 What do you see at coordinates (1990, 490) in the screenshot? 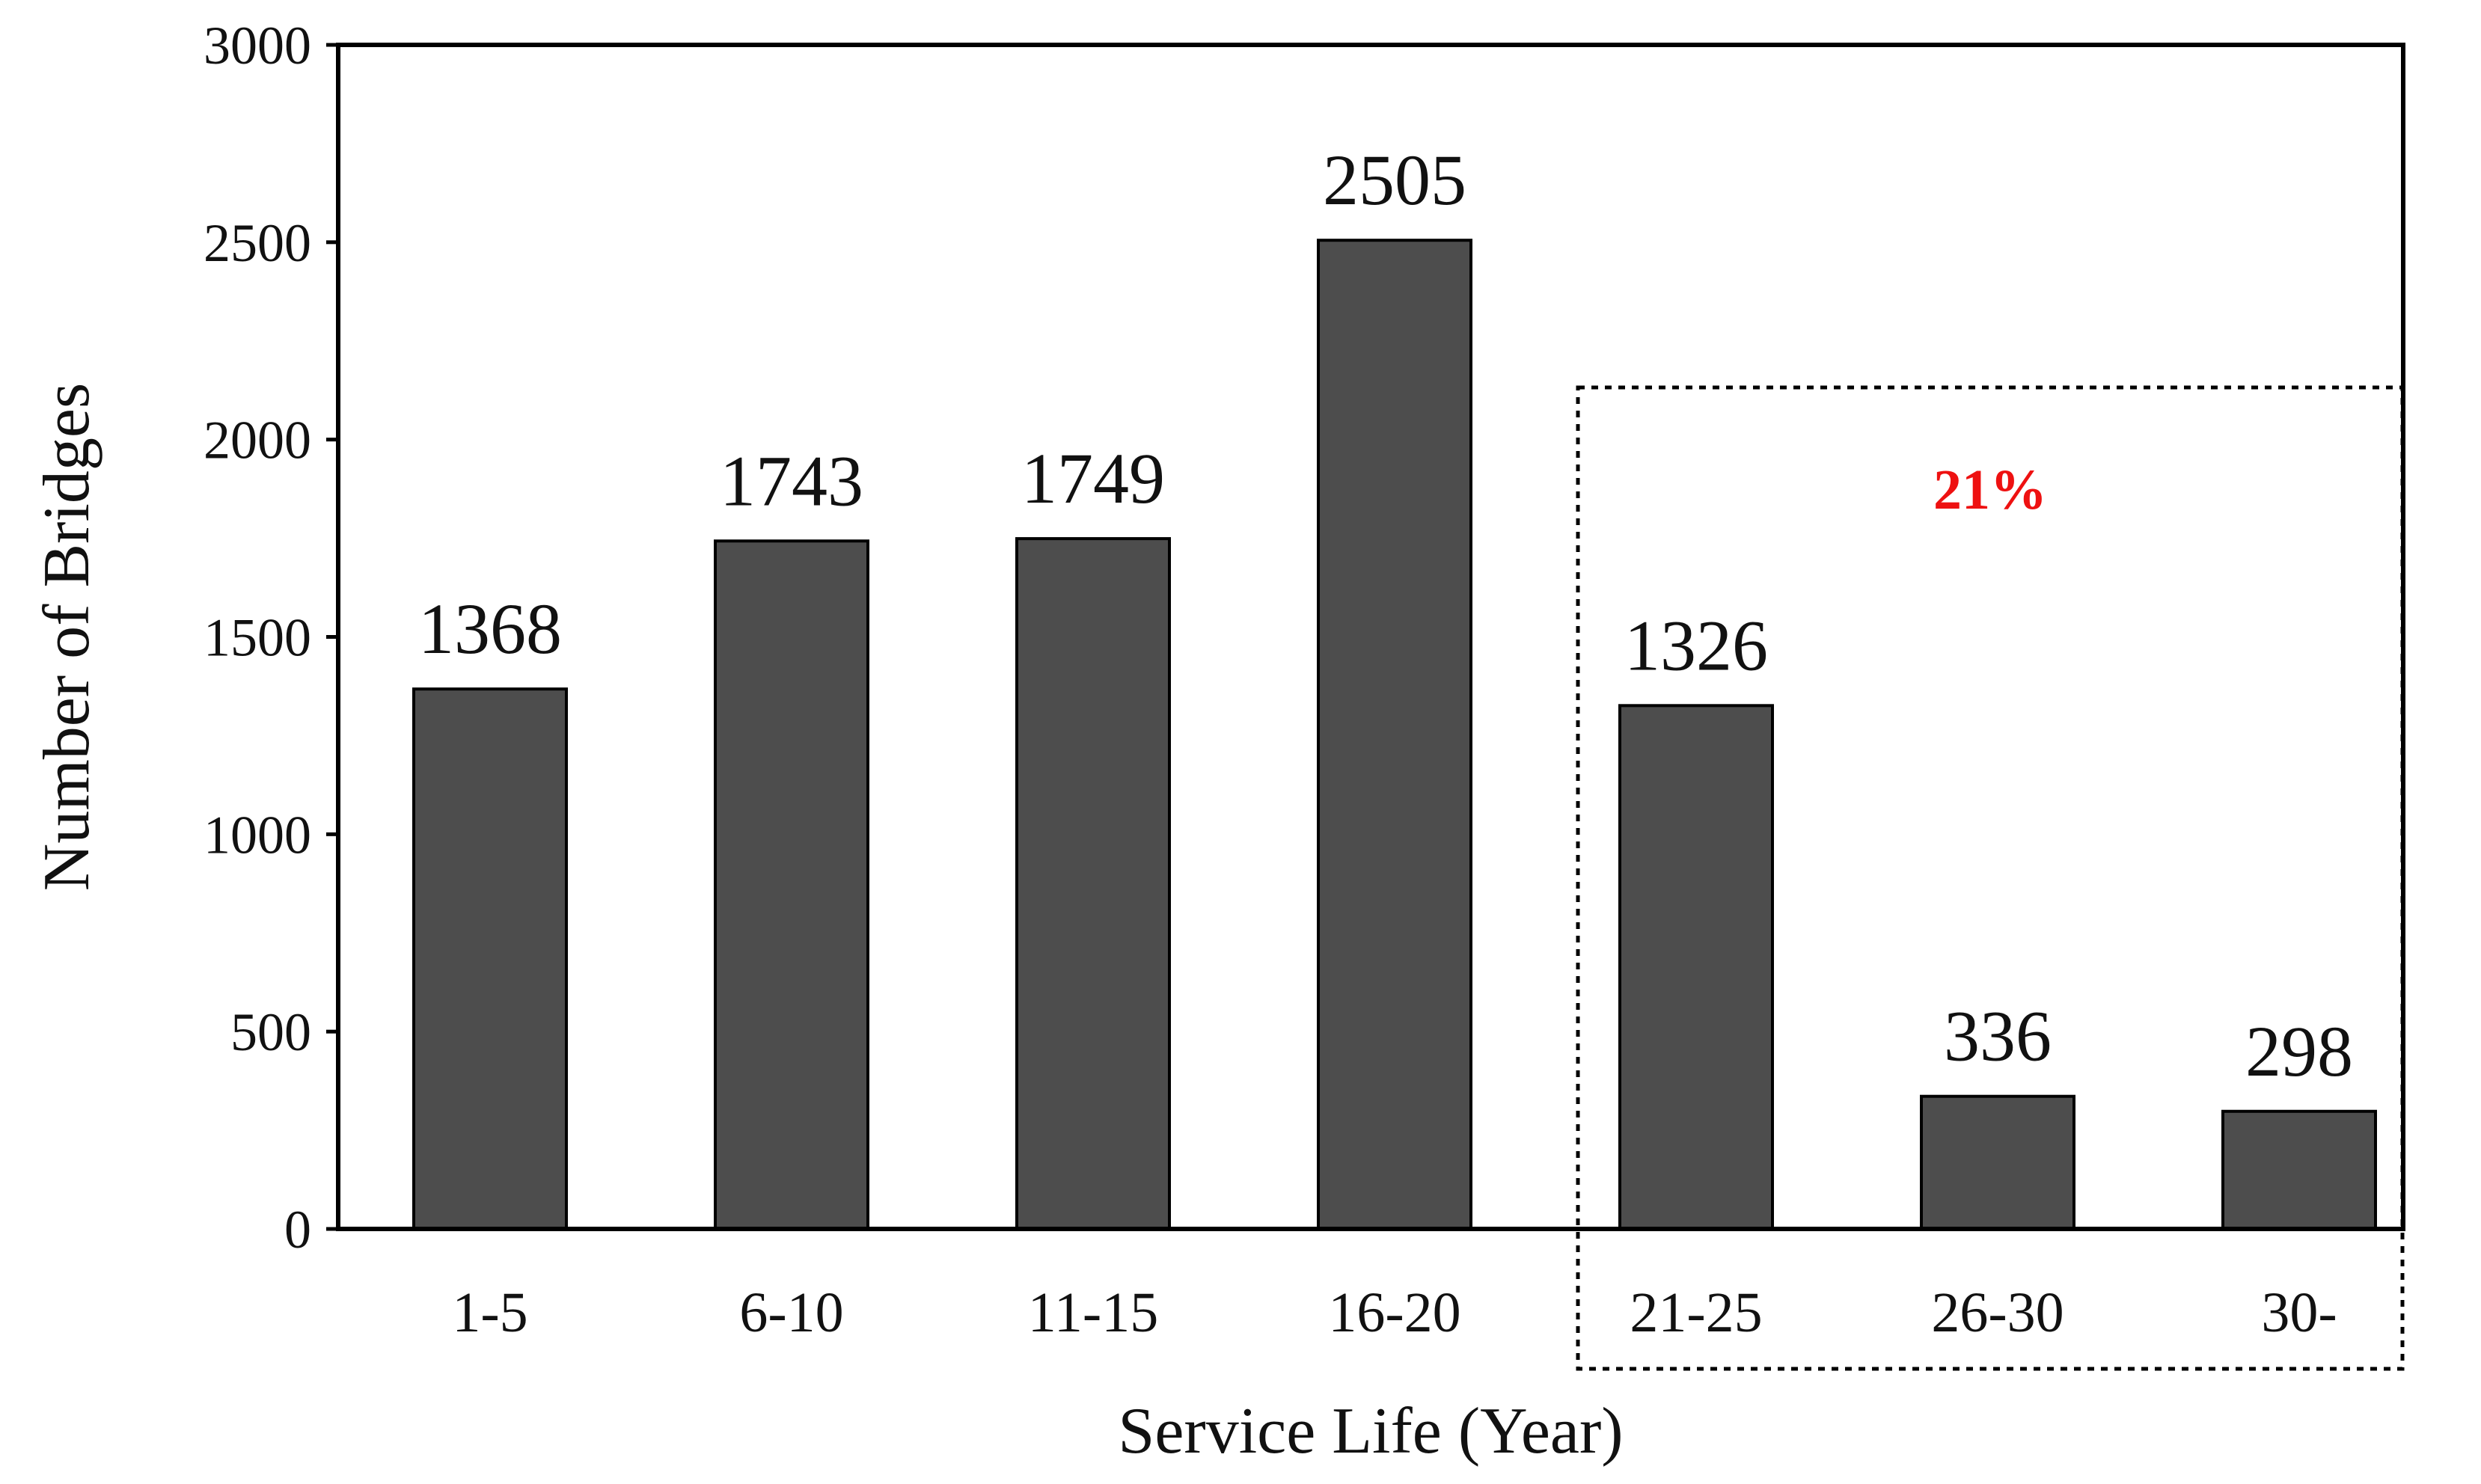
I see `annotation-label: 21%` at bounding box center [1990, 490].